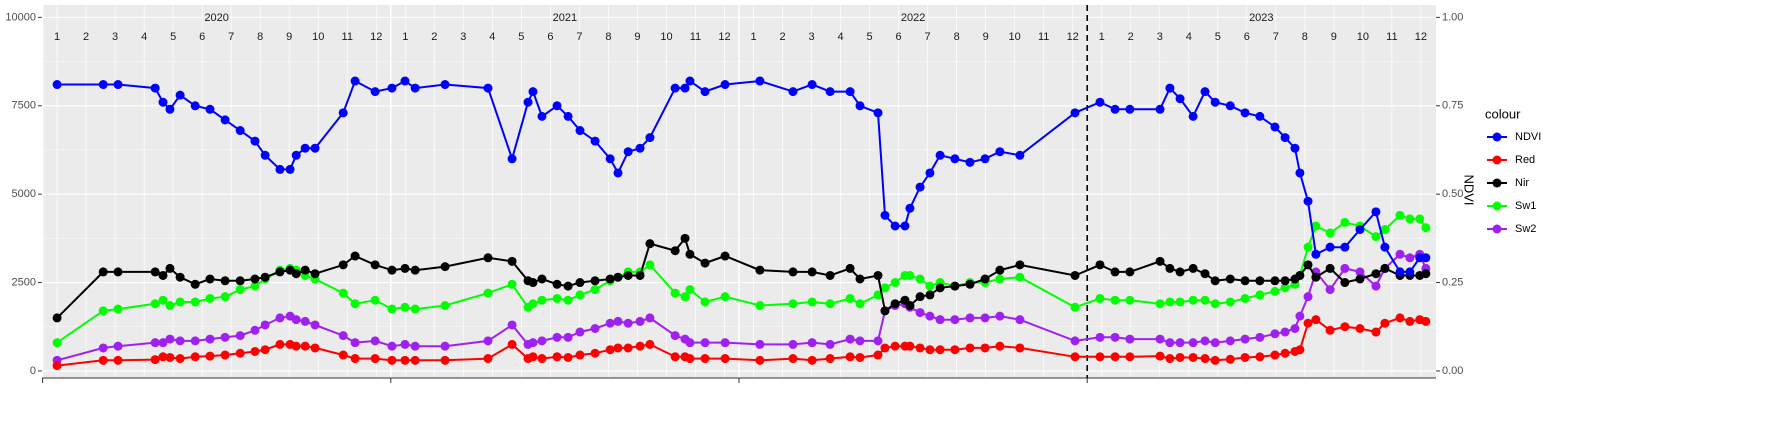  What do you see at coordinates (1452, 106) in the screenshot?
I see `y2-tick-label: 0.75` at bounding box center [1452, 106].